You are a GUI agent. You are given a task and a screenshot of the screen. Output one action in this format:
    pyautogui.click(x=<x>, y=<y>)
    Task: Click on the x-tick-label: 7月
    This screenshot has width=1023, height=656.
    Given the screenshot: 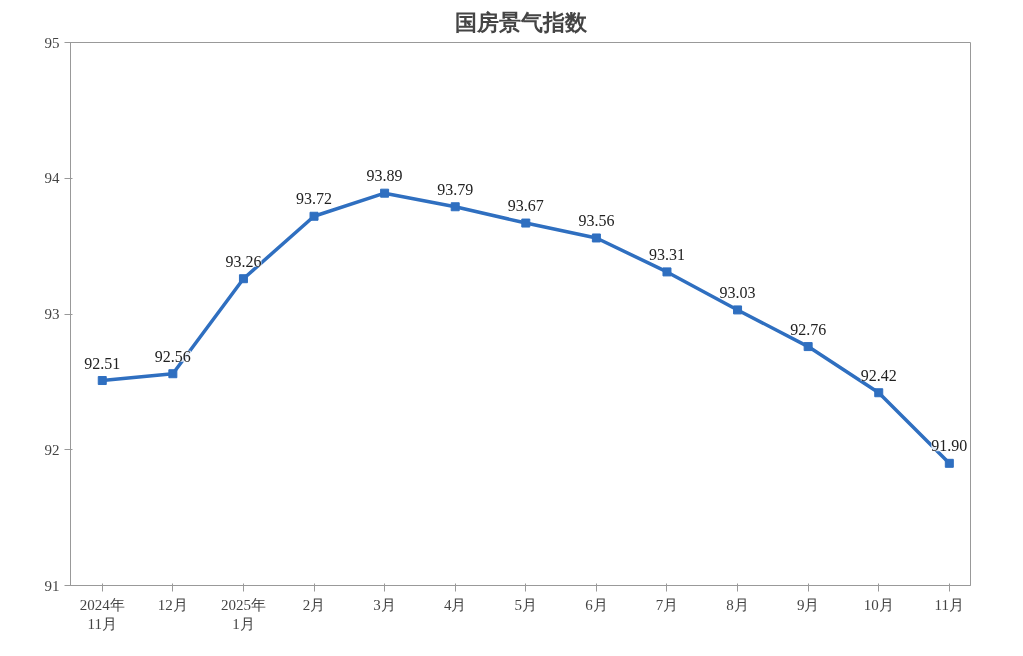 What is the action you would take?
    pyautogui.click(x=667, y=604)
    